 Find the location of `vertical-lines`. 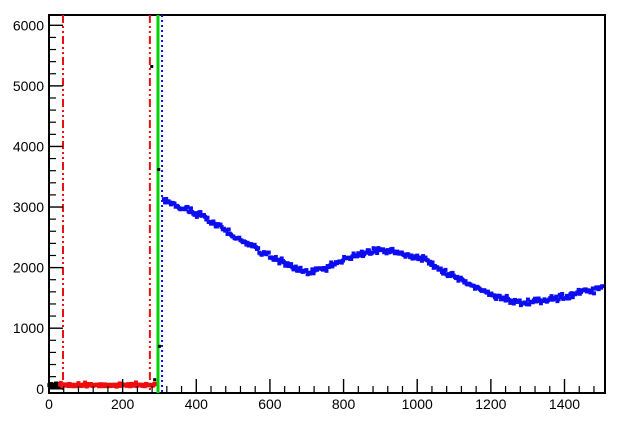

vertical-lines is located at coordinates (112, 204).